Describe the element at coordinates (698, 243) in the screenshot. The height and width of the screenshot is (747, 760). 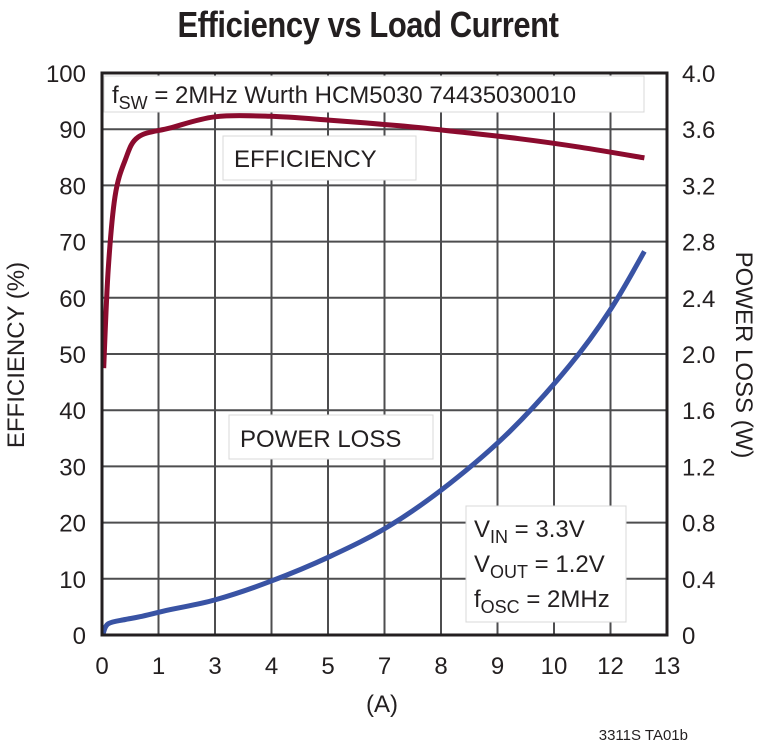
I see `y2-tick-label: 2.8` at that location.